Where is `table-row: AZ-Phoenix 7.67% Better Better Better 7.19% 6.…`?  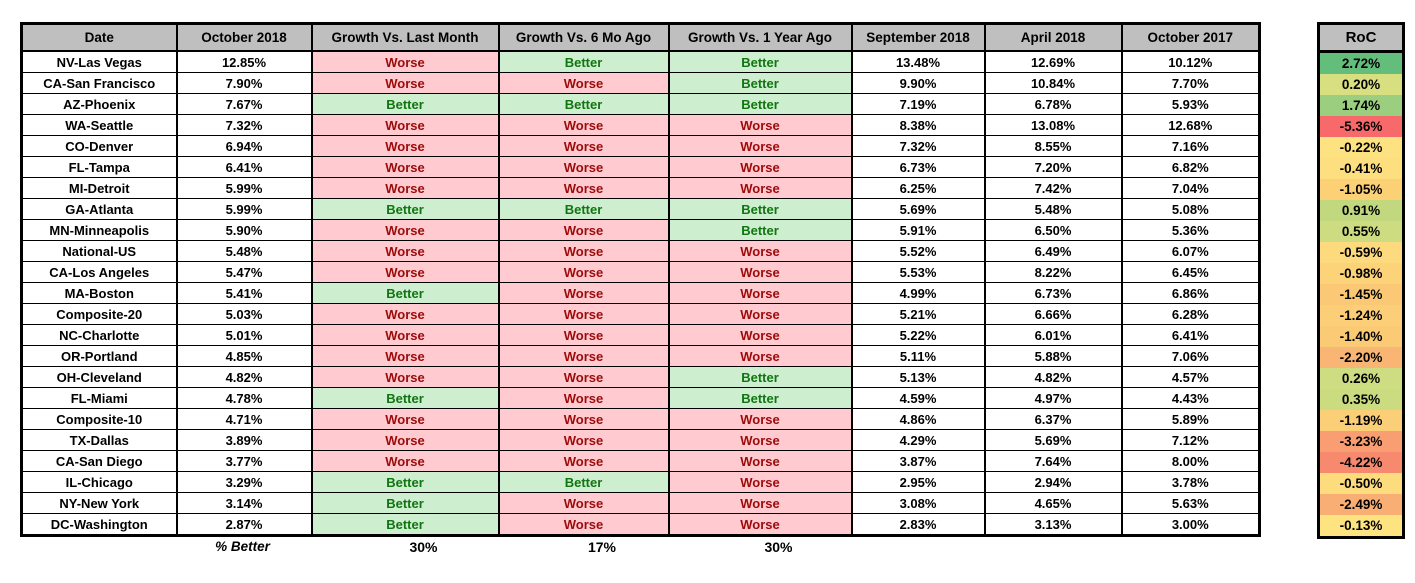
table-row: AZ-Phoenix 7.67% Better Better Better 7.19% 6.… is located at coordinates (640, 104).